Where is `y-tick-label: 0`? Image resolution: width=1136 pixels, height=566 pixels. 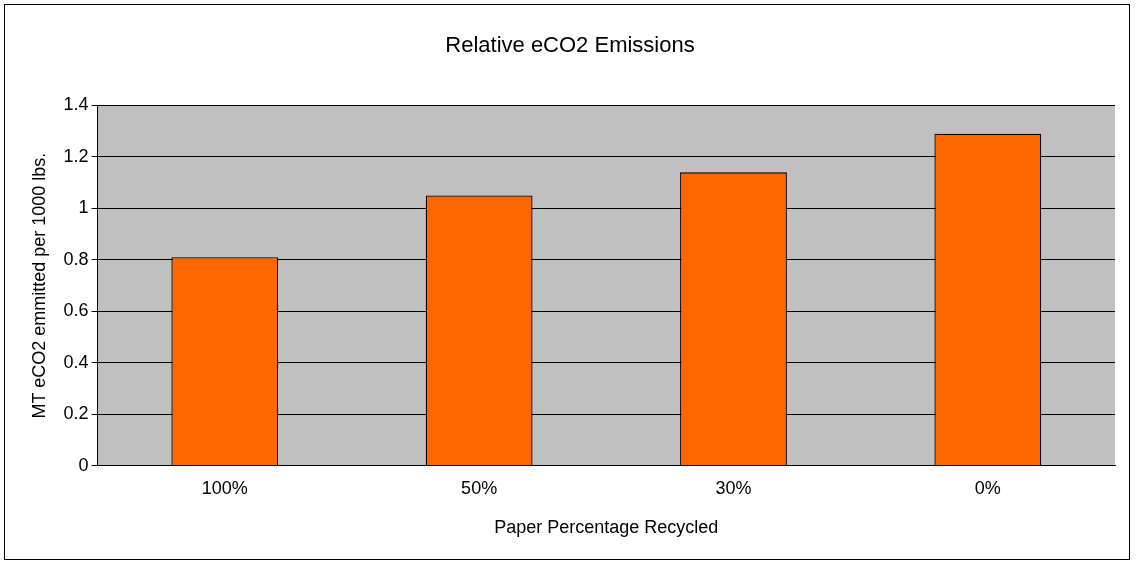
y-tick-label: 0 is located at coordinates (83, 464).